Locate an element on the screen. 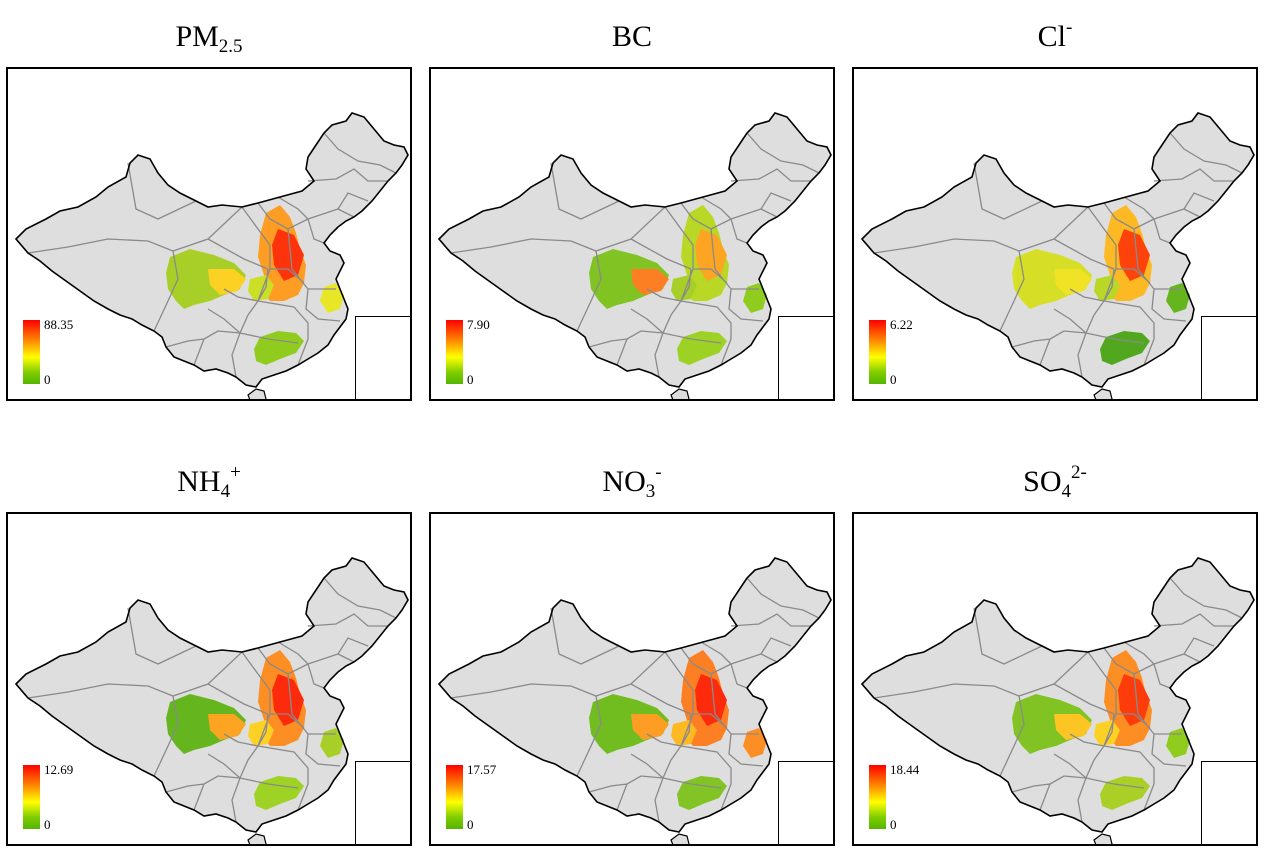 The height and width of the screenshot is (860, 1270). panel-title: BC is located at coordinates (632, 36).